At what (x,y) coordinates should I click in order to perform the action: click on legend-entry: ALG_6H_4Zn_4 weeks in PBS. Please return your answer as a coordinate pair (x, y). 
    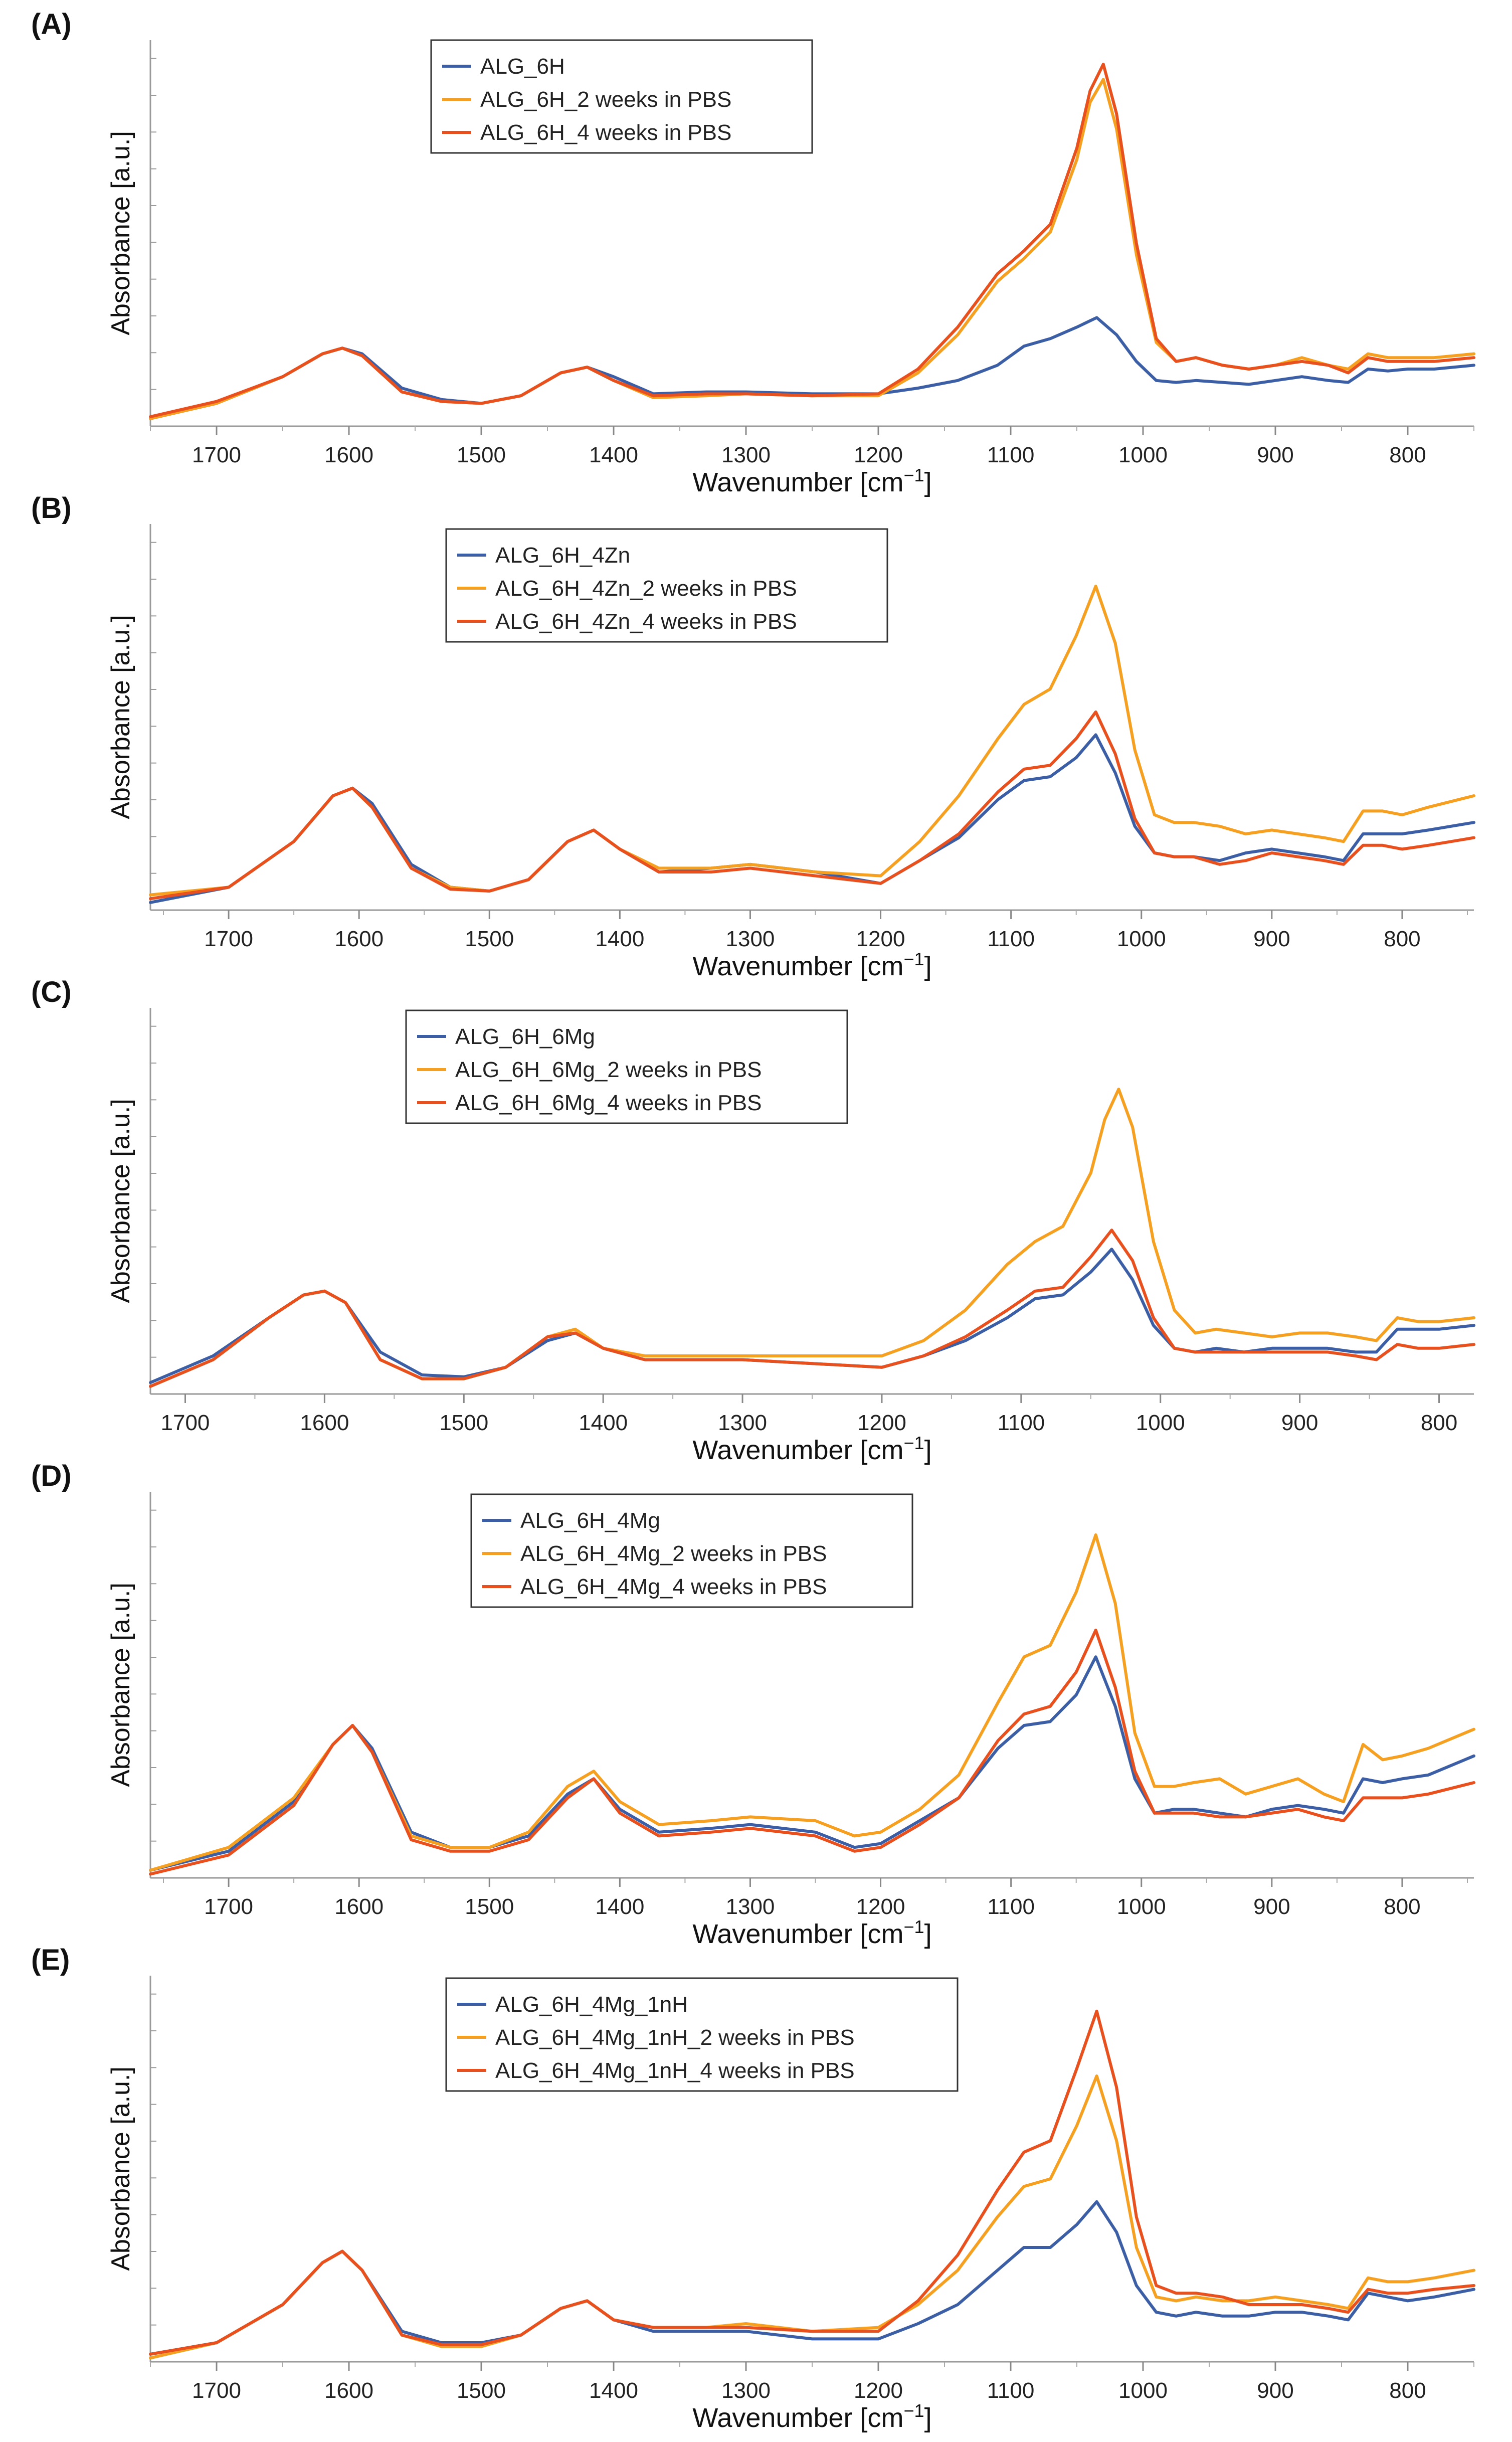
    Looking at the image, I should click on (646, 621).